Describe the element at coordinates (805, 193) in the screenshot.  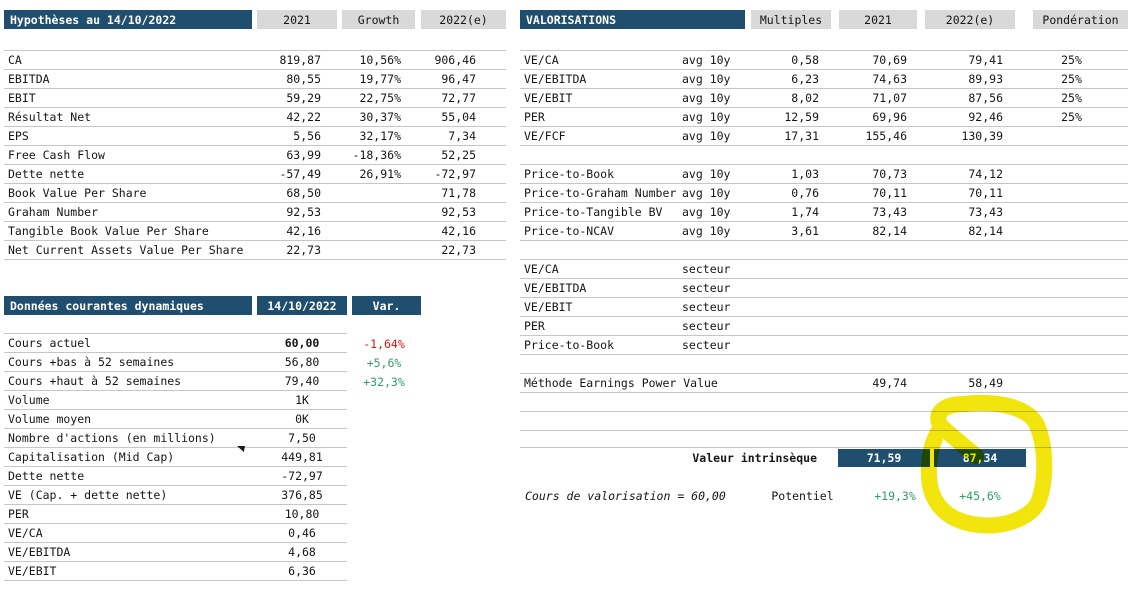
I see `cell-multiple: 0,76` at that location.